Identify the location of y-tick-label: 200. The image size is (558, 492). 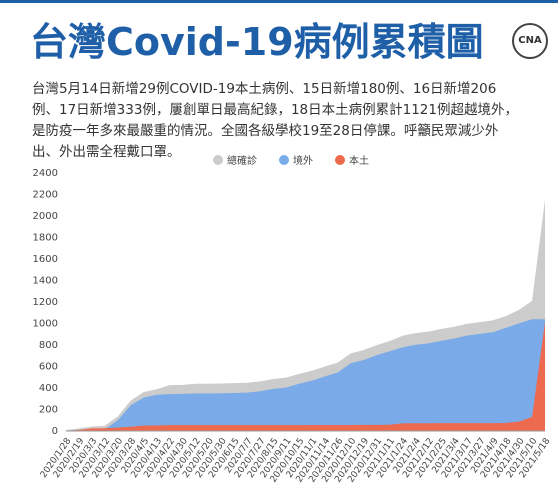
(48, 410).